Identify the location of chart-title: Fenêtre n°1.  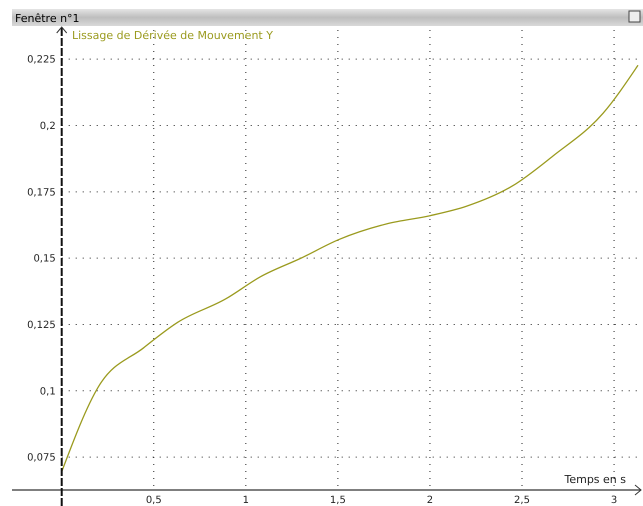
(47, 18).